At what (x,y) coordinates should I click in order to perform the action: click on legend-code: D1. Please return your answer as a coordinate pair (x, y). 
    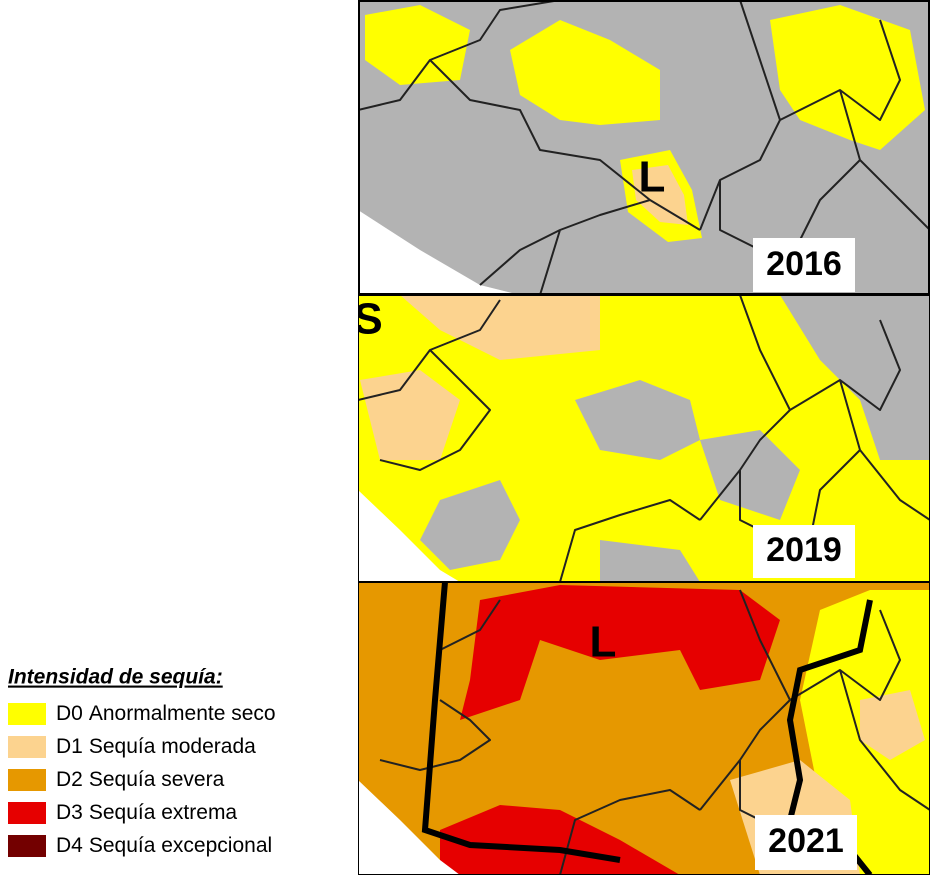
    Looking at the image, I should click on (69, 746).